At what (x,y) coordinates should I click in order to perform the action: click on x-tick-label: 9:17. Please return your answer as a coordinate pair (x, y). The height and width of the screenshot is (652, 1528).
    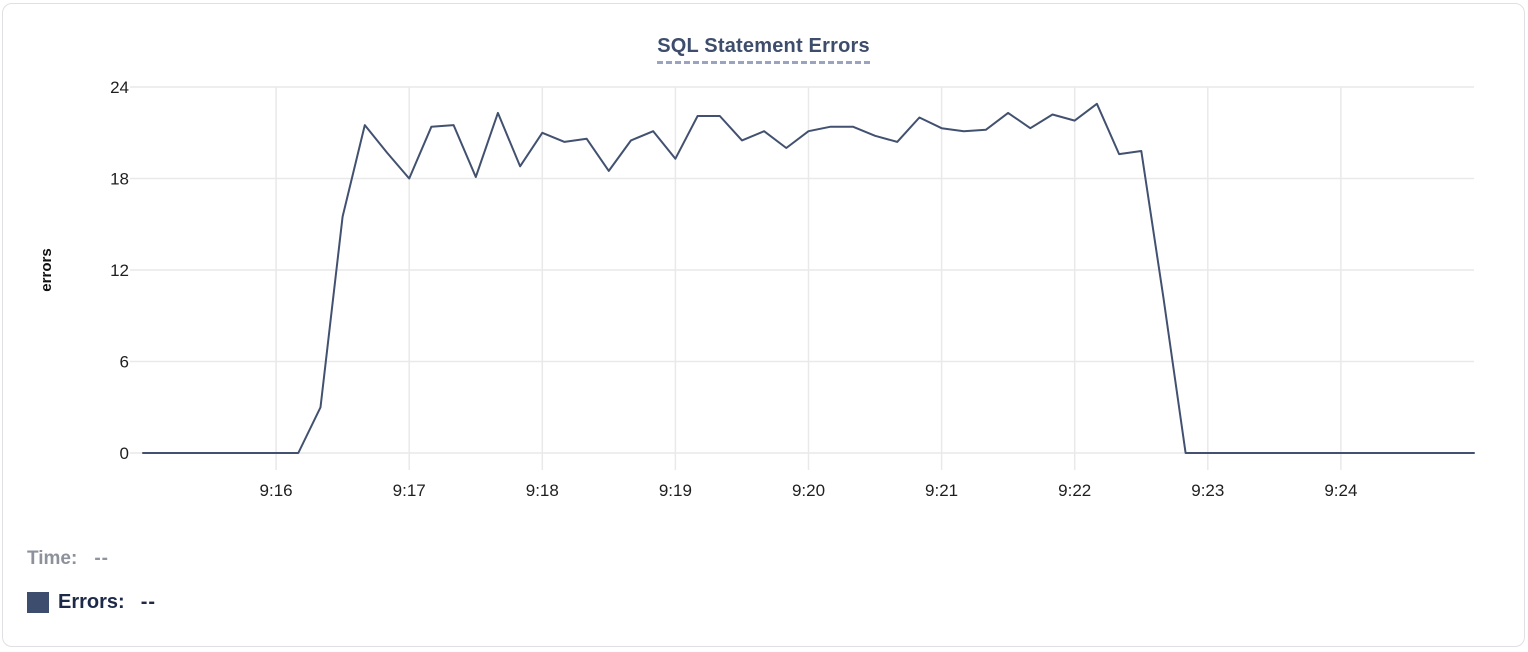
    Looking at the image, I should click on (409, 490).